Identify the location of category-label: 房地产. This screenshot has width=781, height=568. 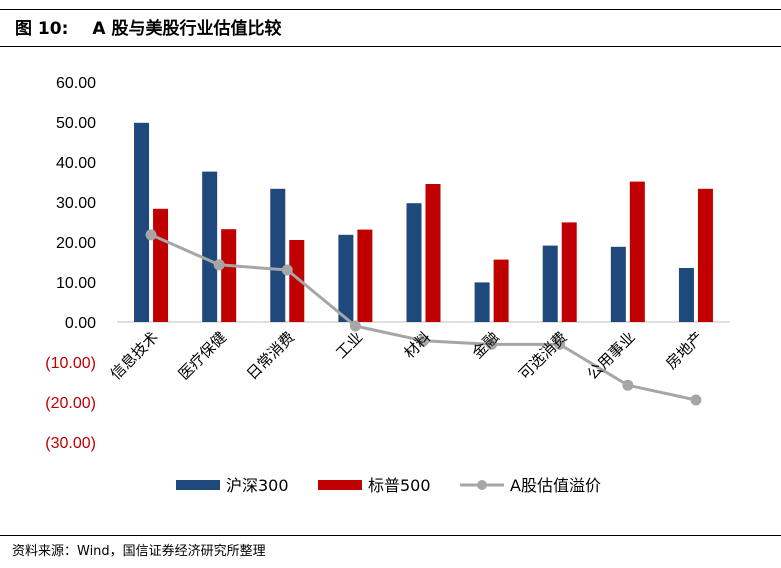
(684, 350).